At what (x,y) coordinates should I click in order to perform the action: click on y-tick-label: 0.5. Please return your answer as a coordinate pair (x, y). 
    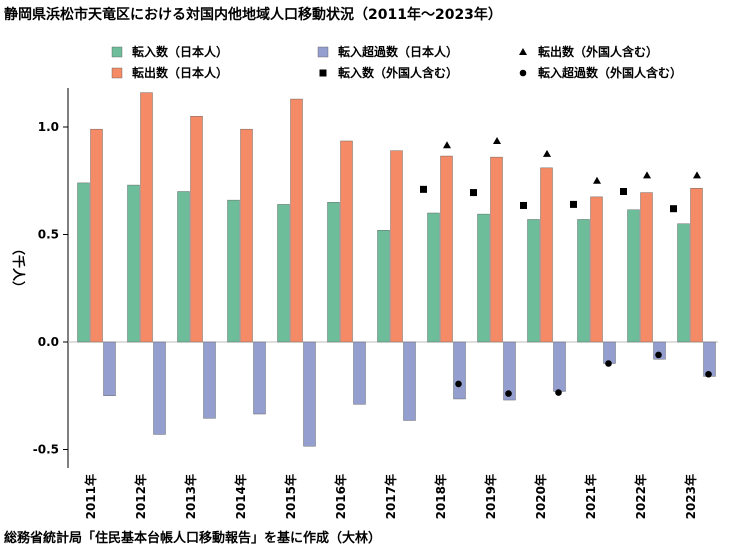
    Looking at the image, I should click on (48, 235).